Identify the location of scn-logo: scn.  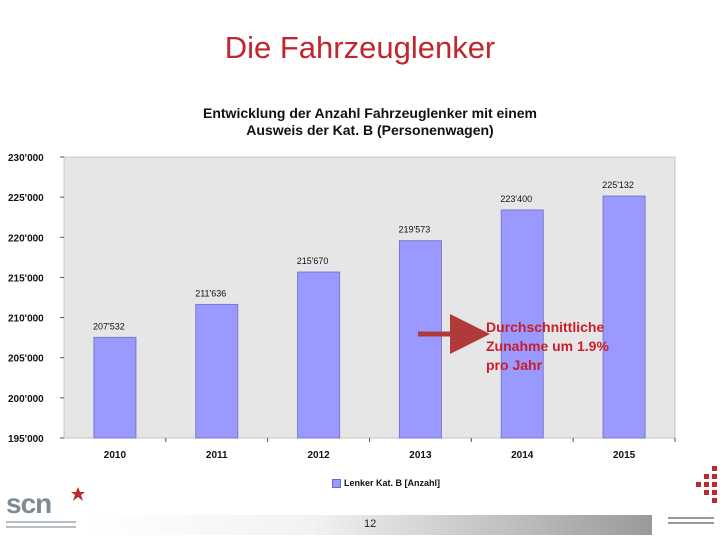
(46, 511).